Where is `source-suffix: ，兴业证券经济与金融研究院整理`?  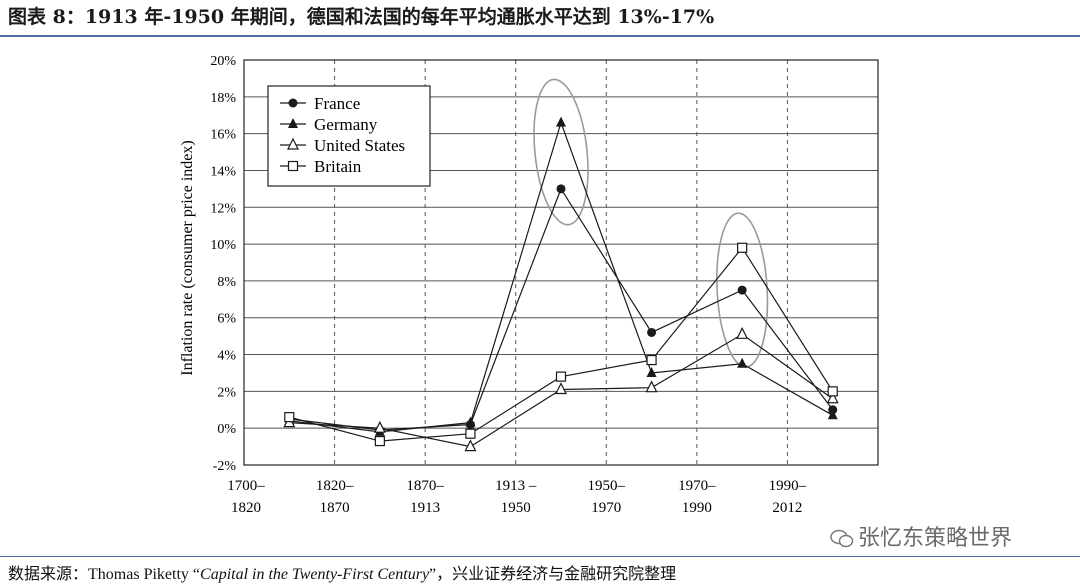 source-suffix: ，兴业证券经济与金融研究院整理 is located at coordinates (556, 573).